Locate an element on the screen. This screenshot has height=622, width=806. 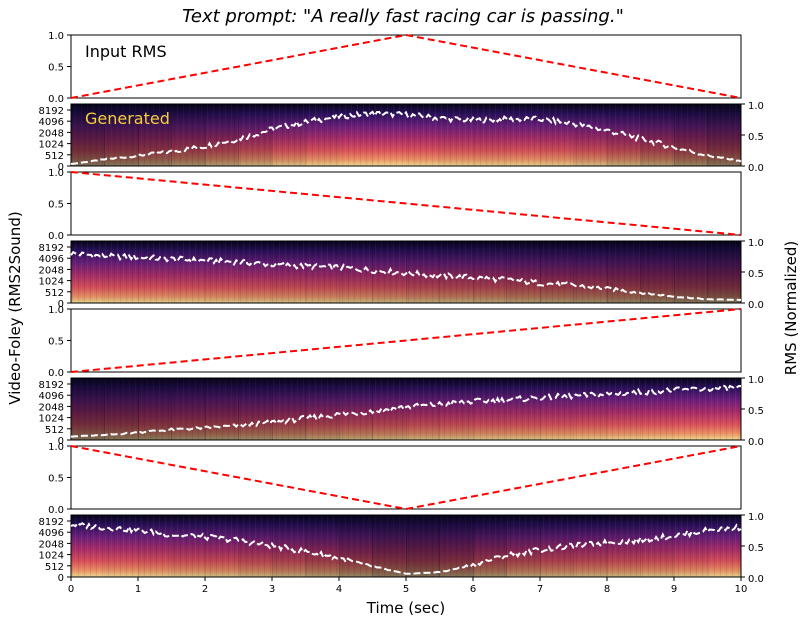
rms-tick-label: 0.0 is located at coordinates (756, 579).